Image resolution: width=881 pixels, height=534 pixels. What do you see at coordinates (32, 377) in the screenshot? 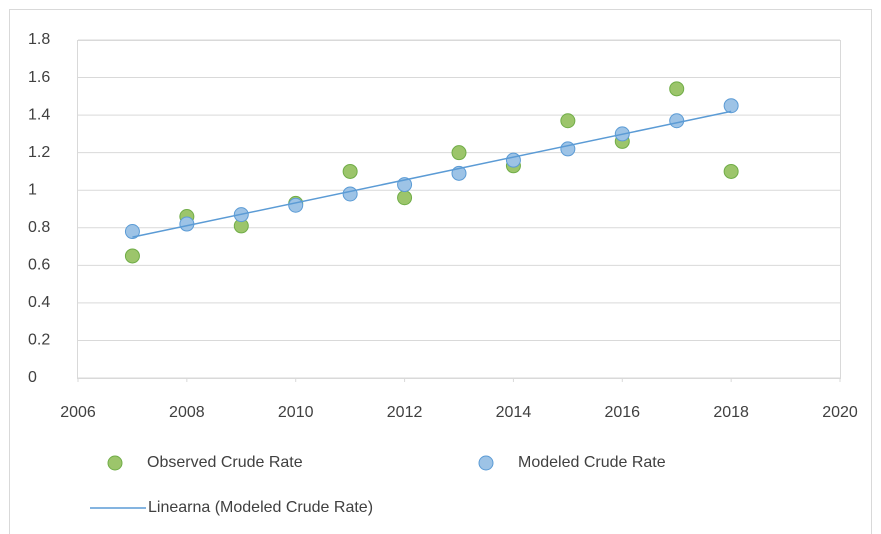
I see `y-tick-label: 0` at bounding box center [32, 377].